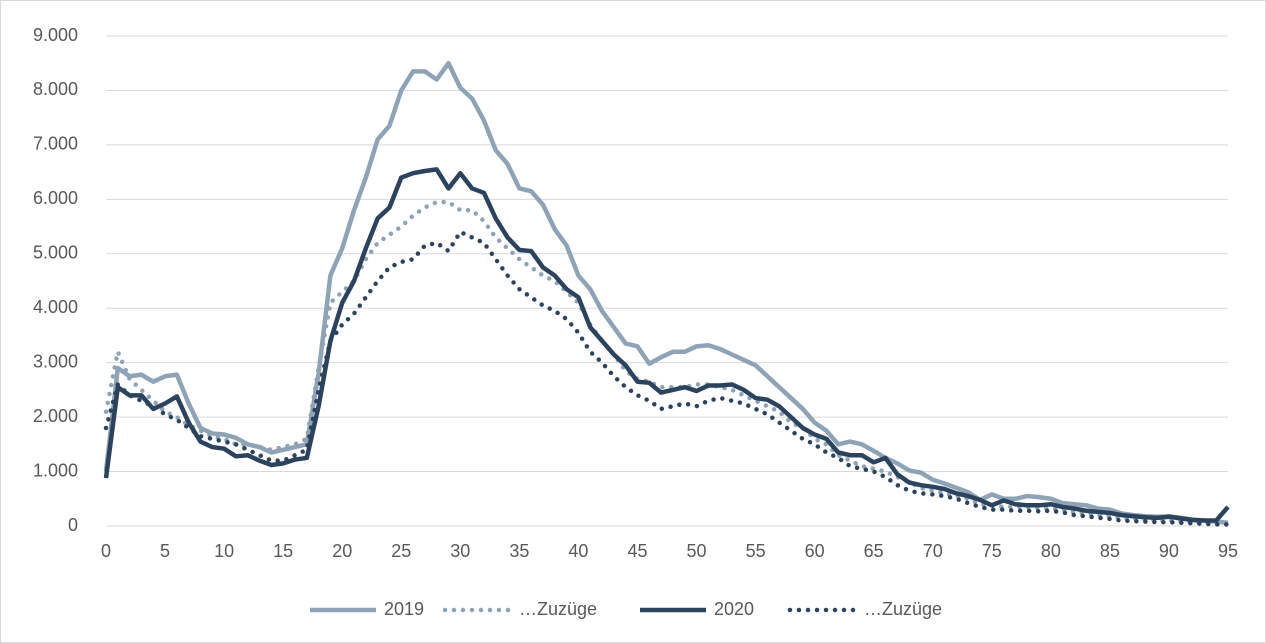 The image size is (1266, 643). What do you see at coordinates (55, 89) in the screenshot?
I see `y-tick-label: 8.000` at bounding box center [55, 89].